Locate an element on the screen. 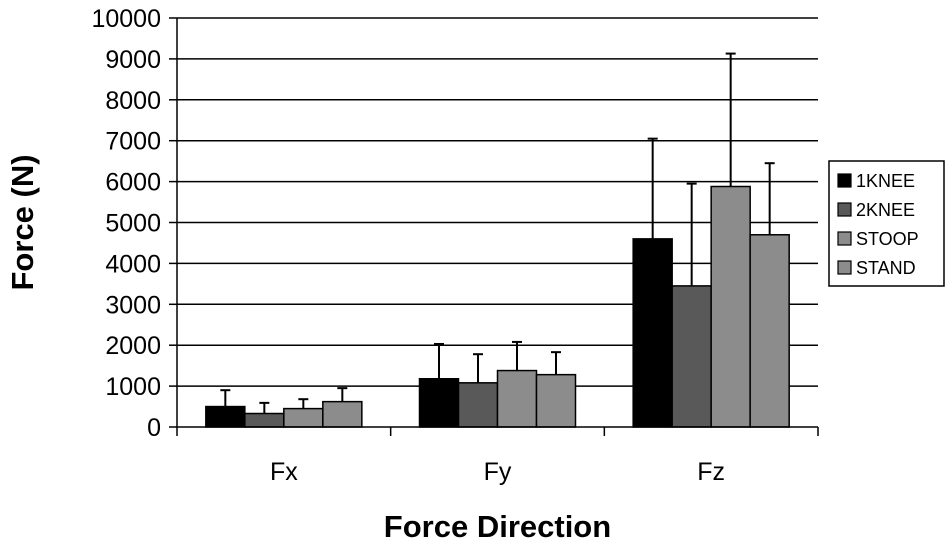 This screenshot has height=546, width=952. x-axis-title: Force Direction is located at coordinates (497, 526).